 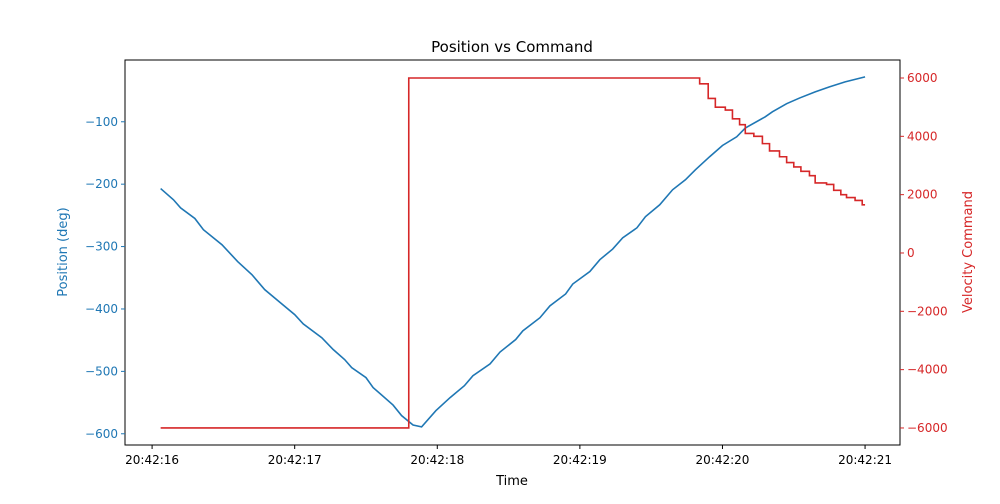 What do you see at coordinates (511, 481) in the screenshot?
I see `x-axis-label: Time` at bounding box center [511, 481].